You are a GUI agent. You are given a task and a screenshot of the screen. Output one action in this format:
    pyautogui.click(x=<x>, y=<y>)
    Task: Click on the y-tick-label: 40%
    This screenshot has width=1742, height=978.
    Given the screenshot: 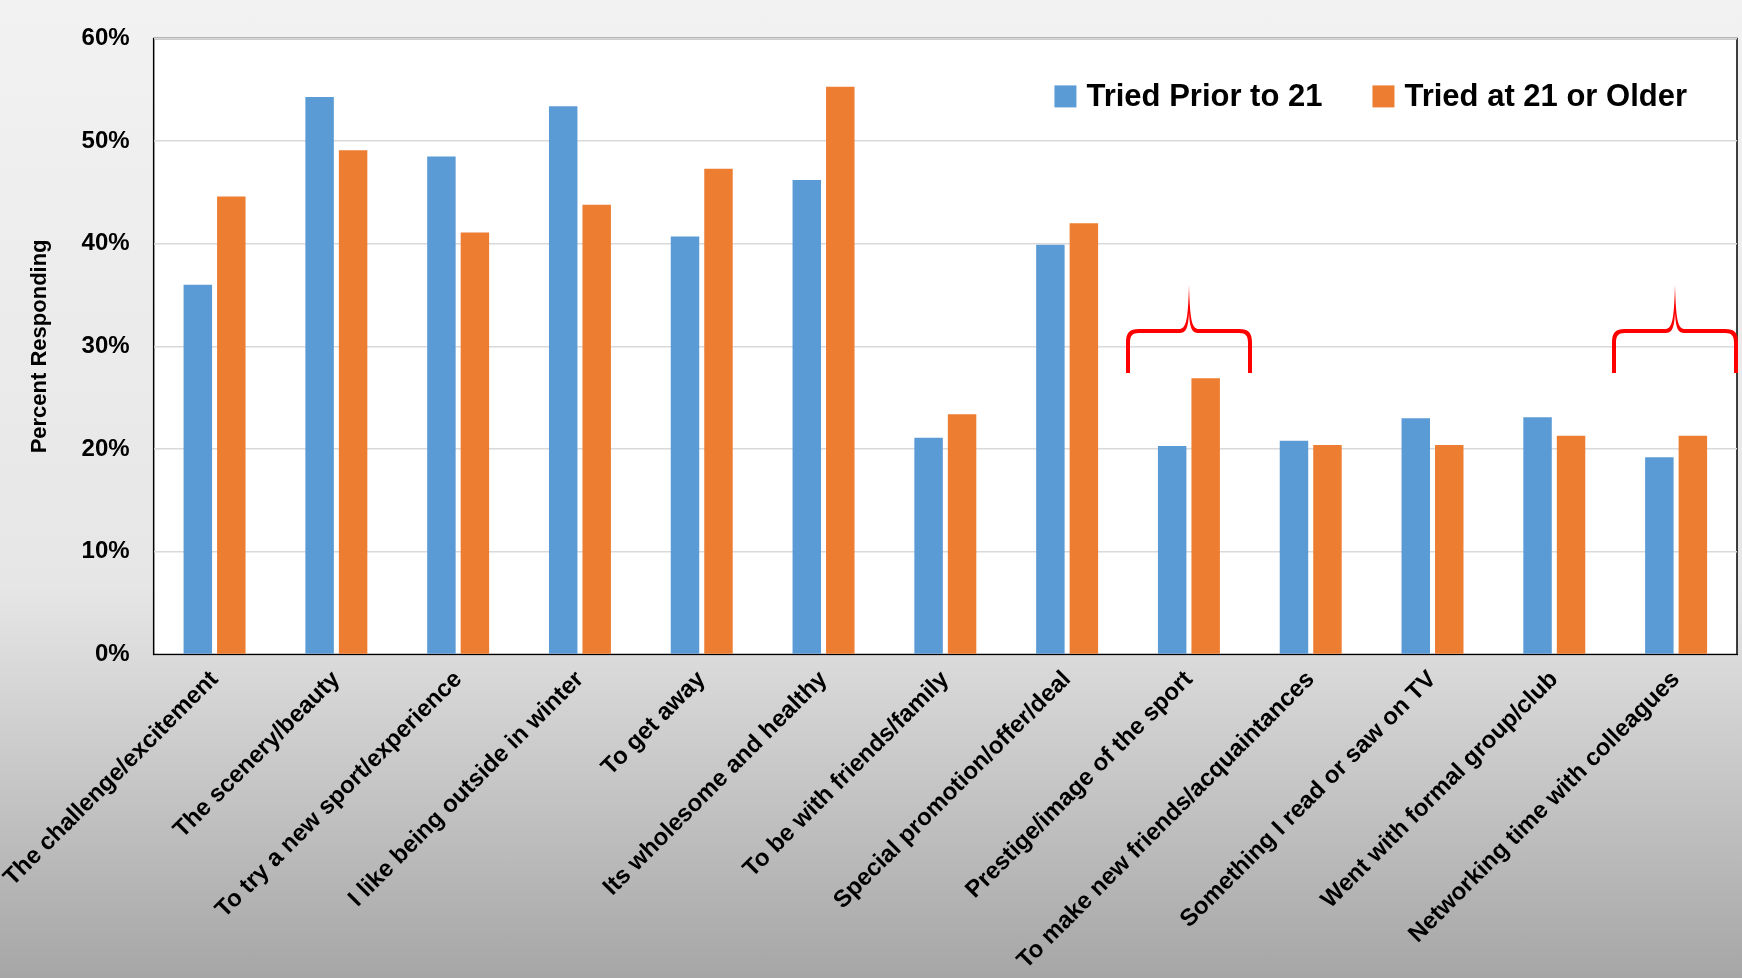 What is the action you would take?
    pyautogui.click(x=105, y=242)
    